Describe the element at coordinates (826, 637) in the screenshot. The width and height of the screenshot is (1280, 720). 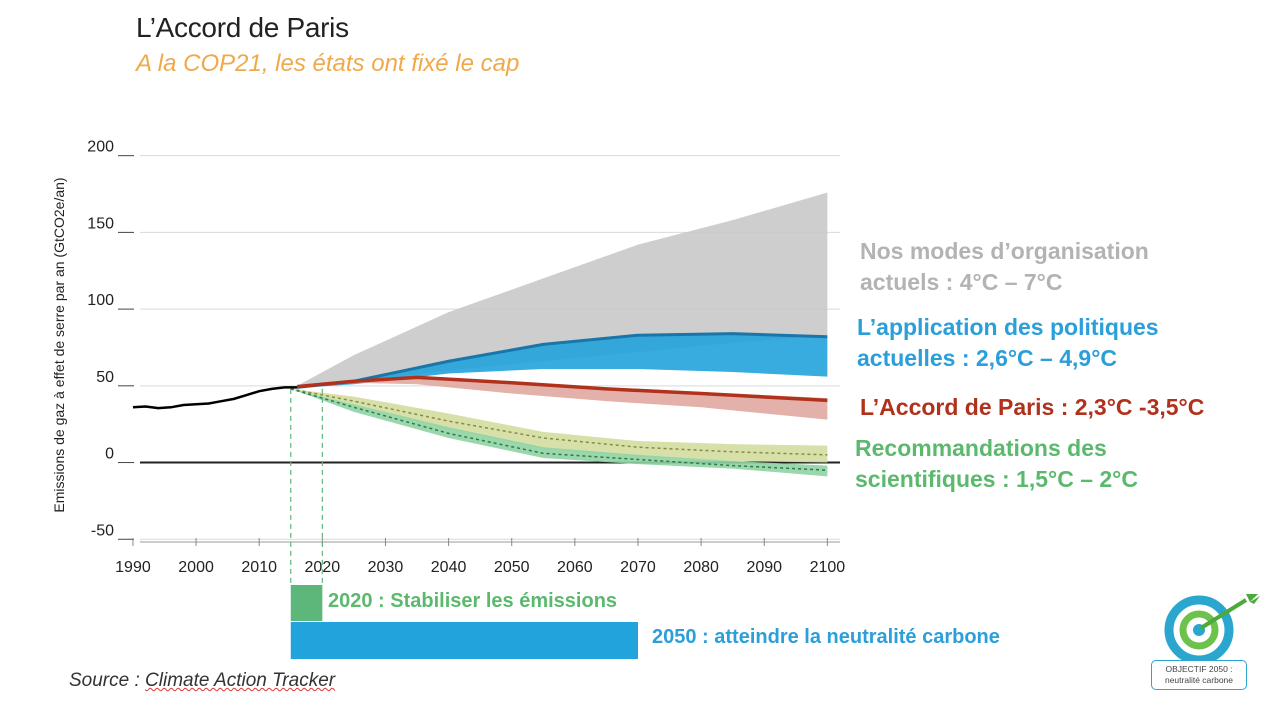
I see `timeline-2050-label: 2050 : atteindre la neutralité carbone` at that location.